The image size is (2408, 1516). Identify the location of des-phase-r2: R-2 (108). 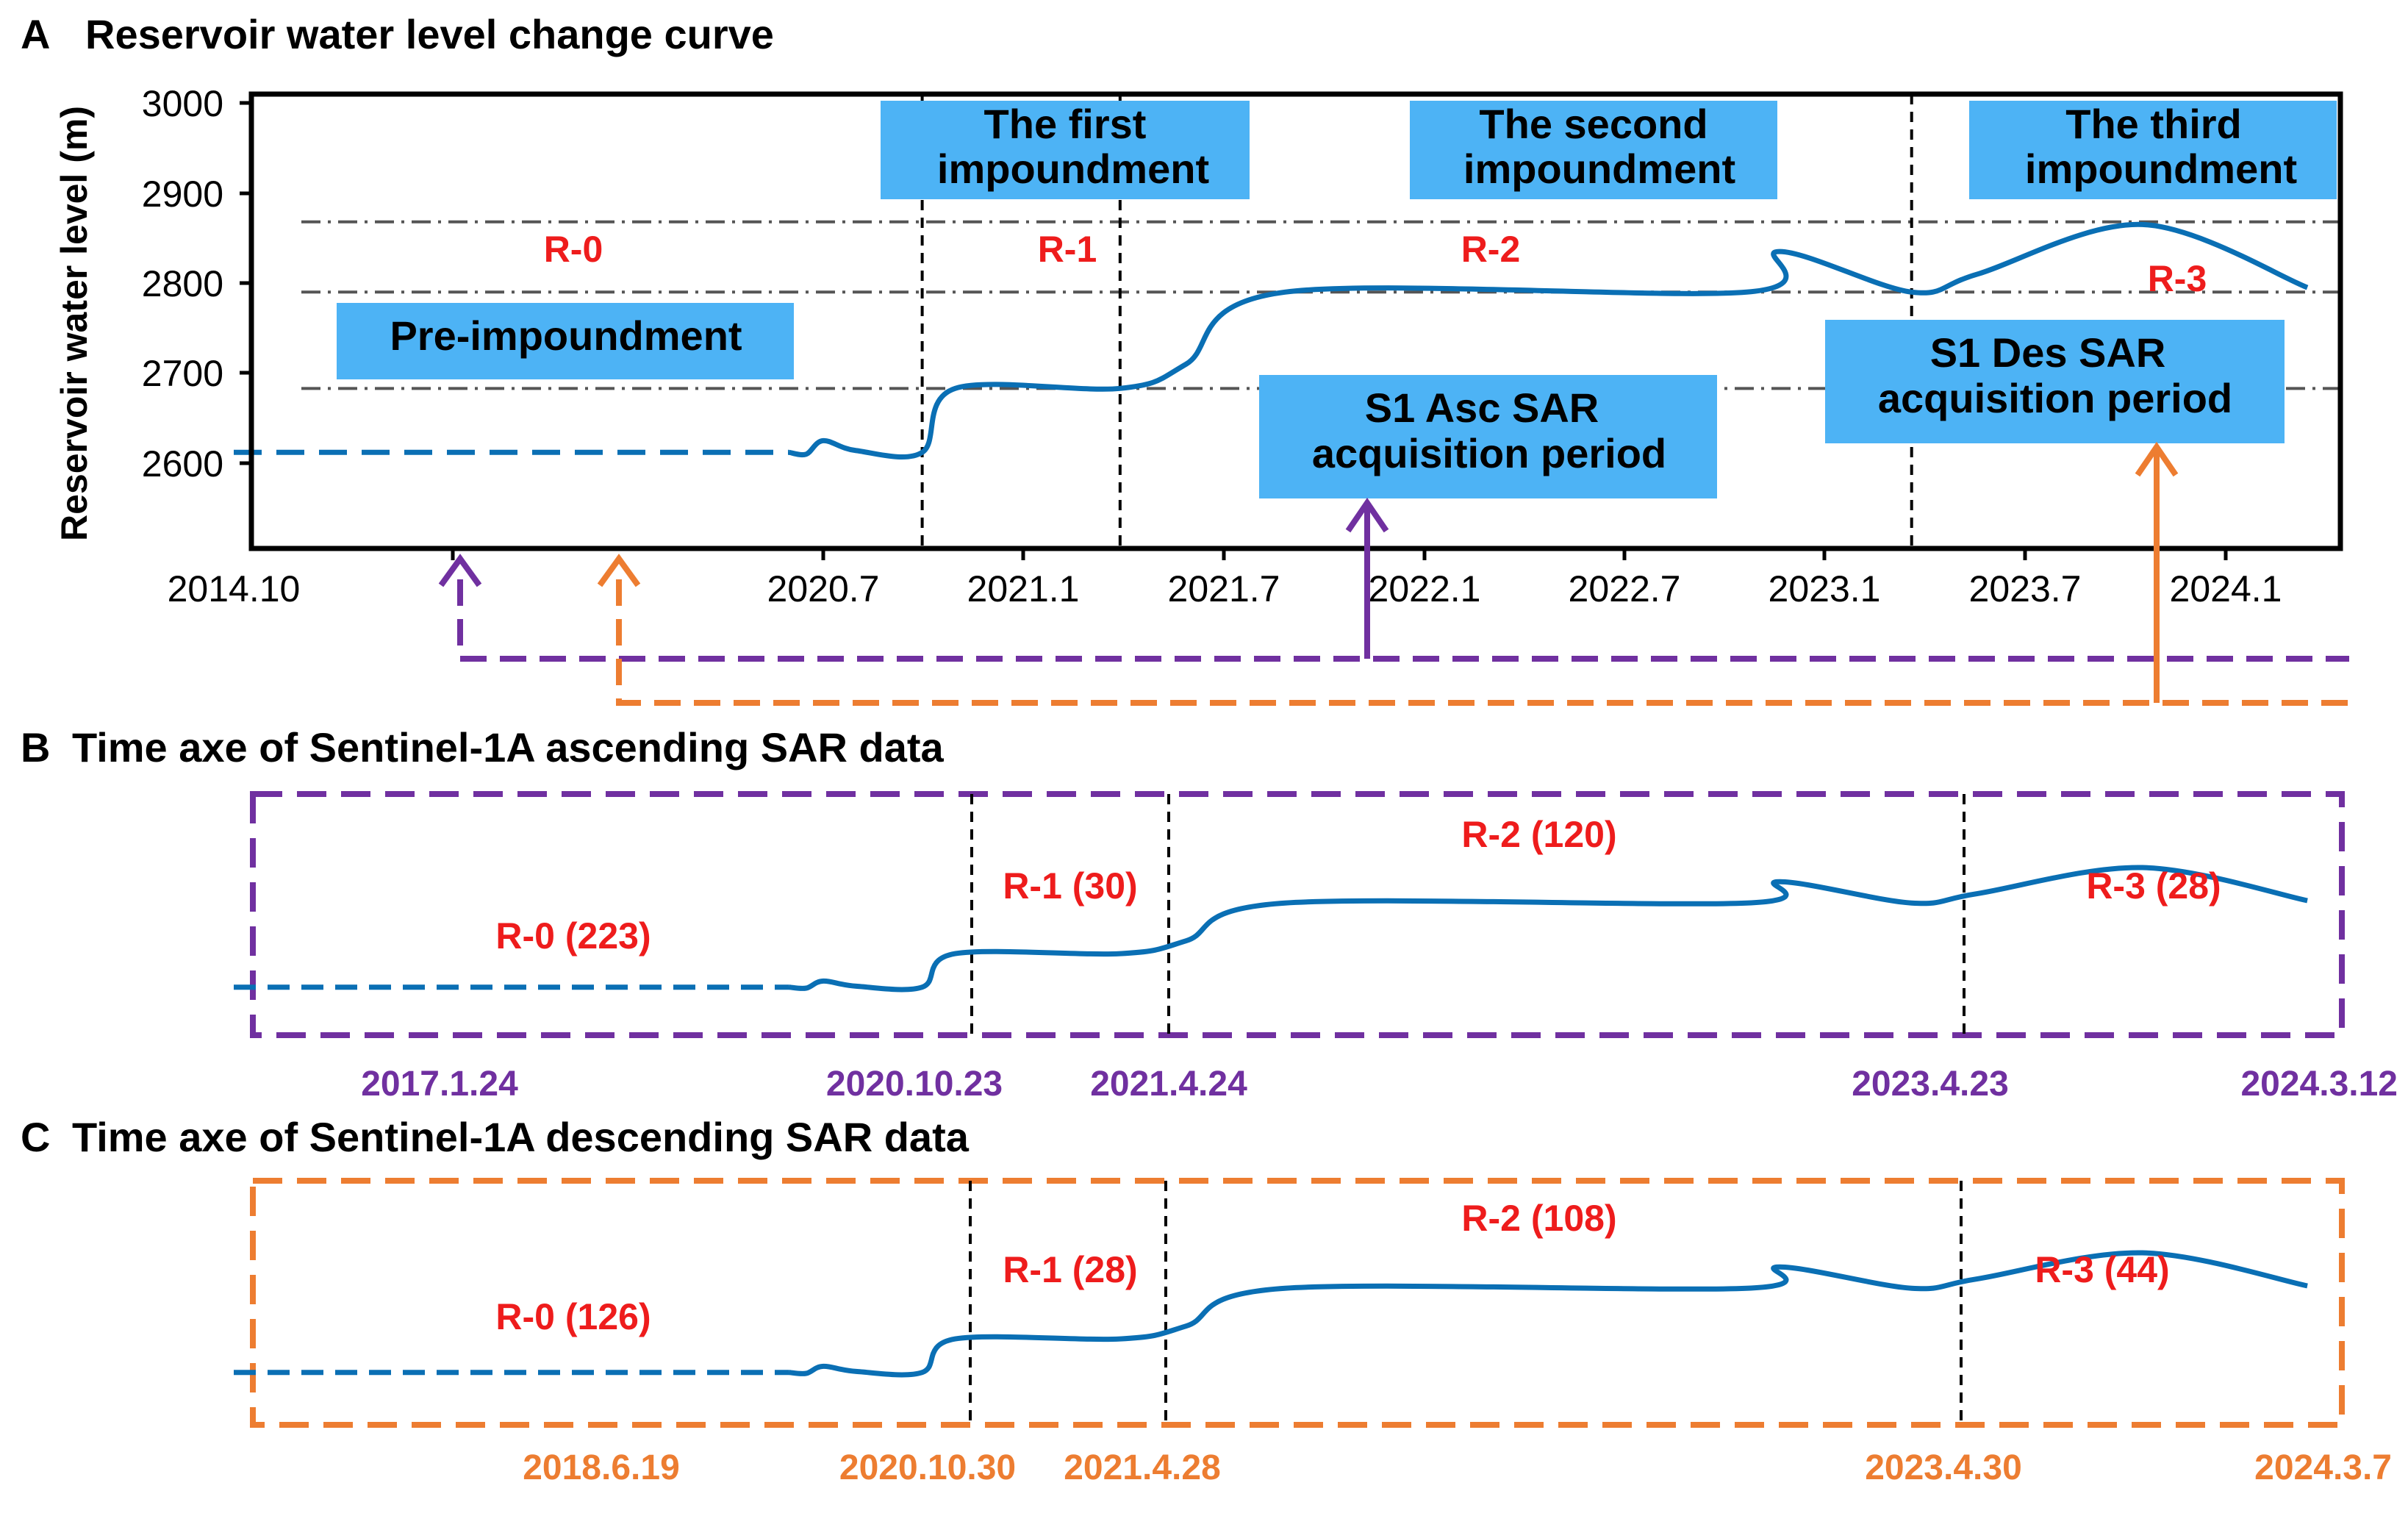
(1538, 1218).